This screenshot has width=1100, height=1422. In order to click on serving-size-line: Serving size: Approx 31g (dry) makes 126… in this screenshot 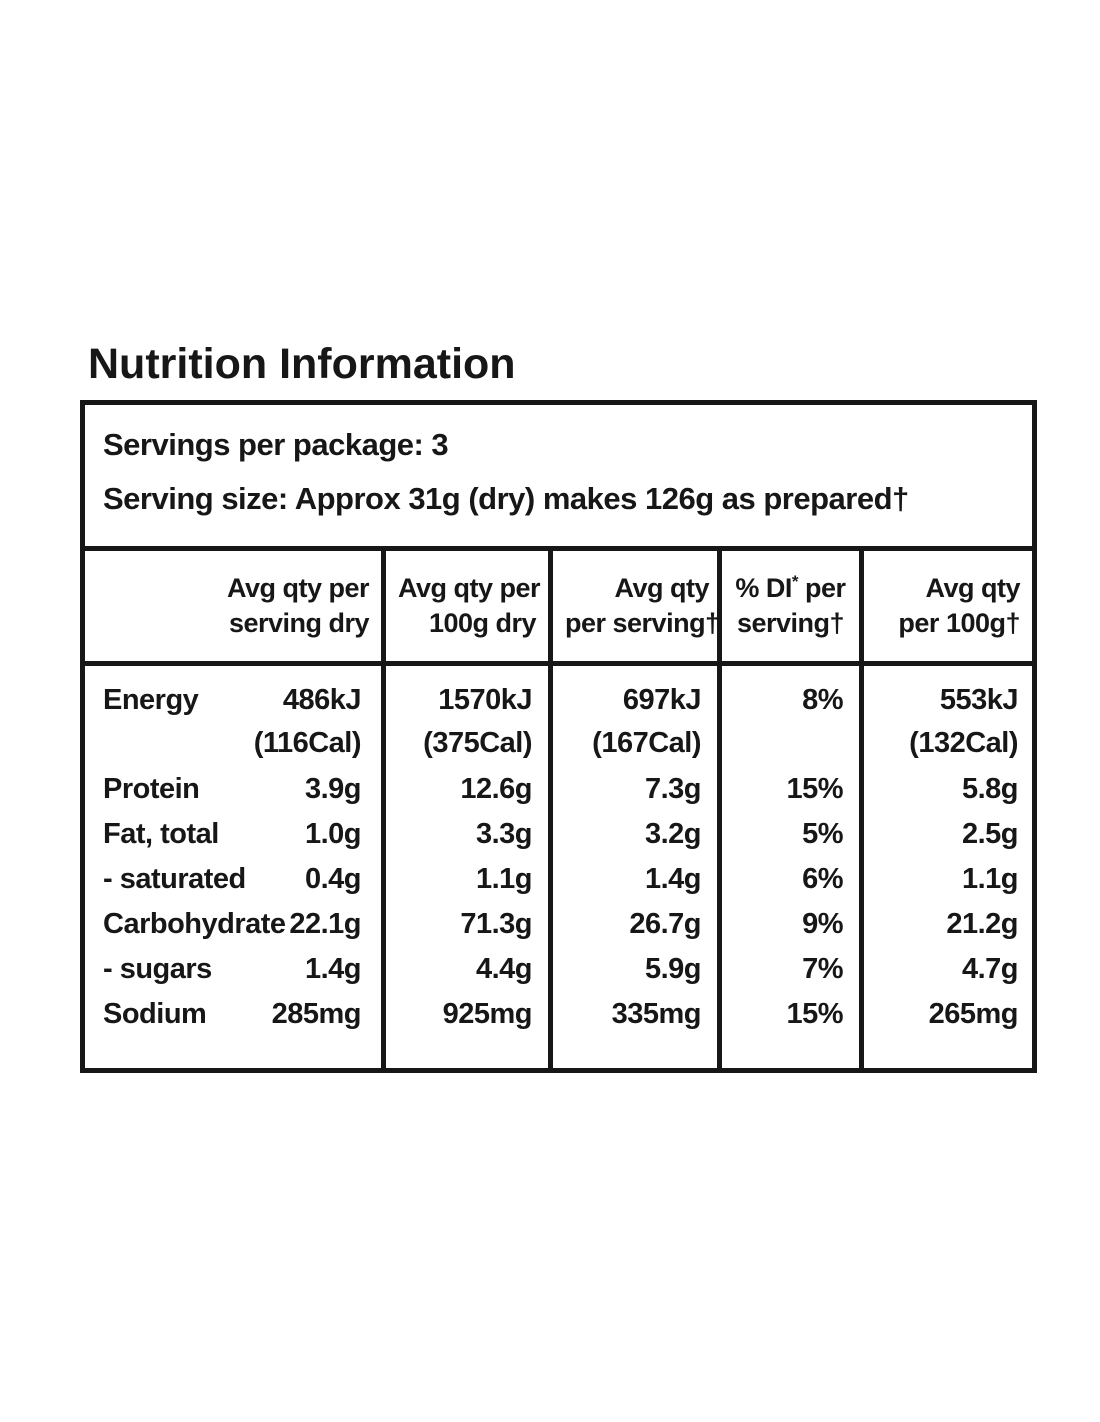, I will do `click(506, 498)`.